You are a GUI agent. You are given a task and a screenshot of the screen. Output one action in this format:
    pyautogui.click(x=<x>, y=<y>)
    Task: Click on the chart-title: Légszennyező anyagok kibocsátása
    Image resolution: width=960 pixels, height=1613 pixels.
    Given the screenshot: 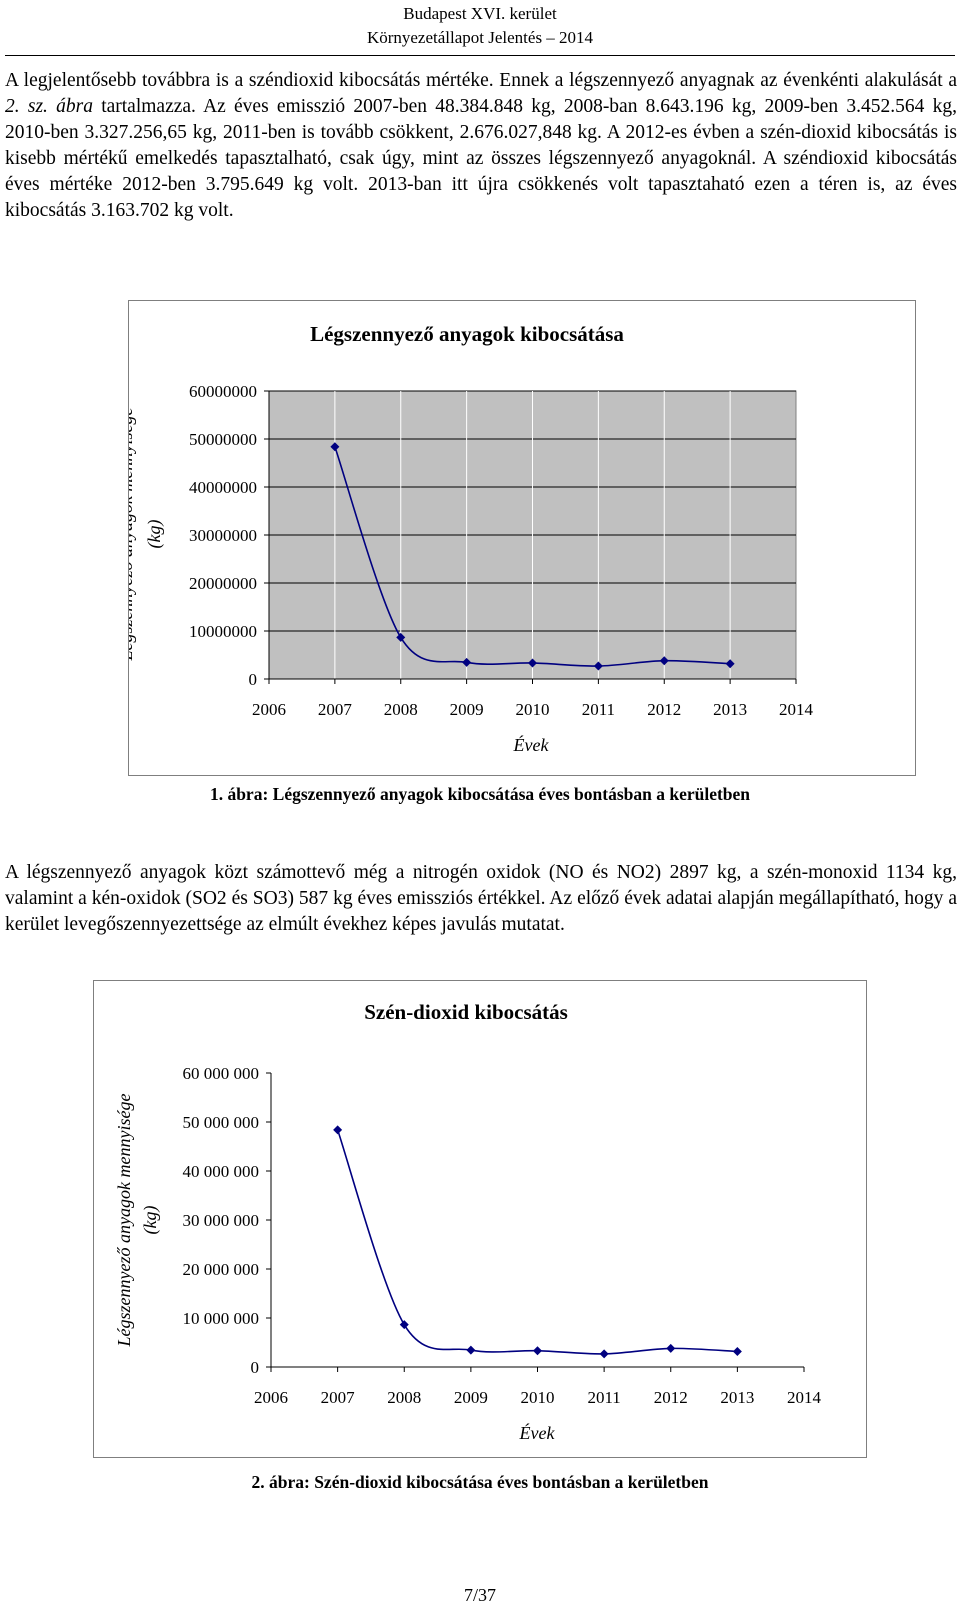 What is the action you would take?
    pyautogui.click(x=467, y=334)
    